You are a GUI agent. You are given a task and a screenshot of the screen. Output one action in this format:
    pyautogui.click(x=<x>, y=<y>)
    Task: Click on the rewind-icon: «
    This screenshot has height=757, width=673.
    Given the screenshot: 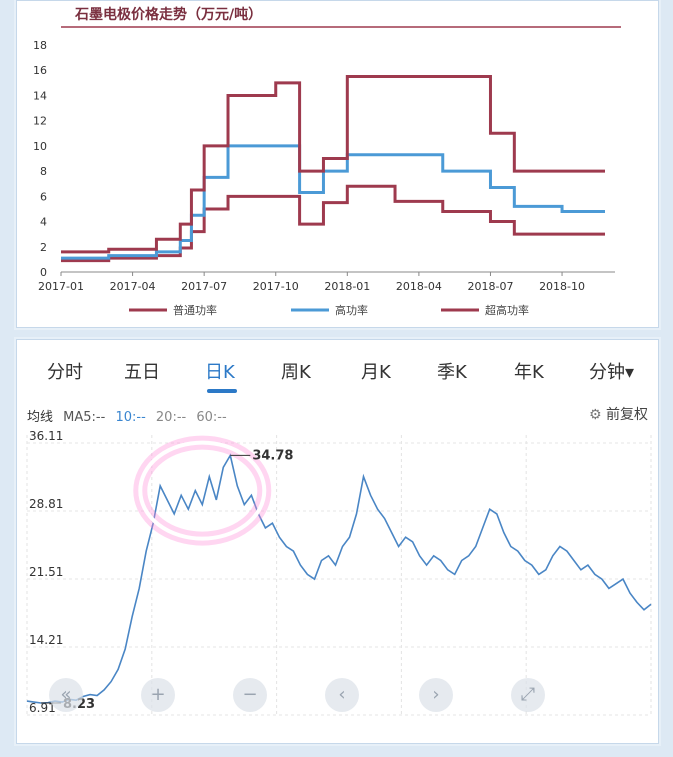 What is the action you would take?
    pyautogui.click(x=66, y=695)
    